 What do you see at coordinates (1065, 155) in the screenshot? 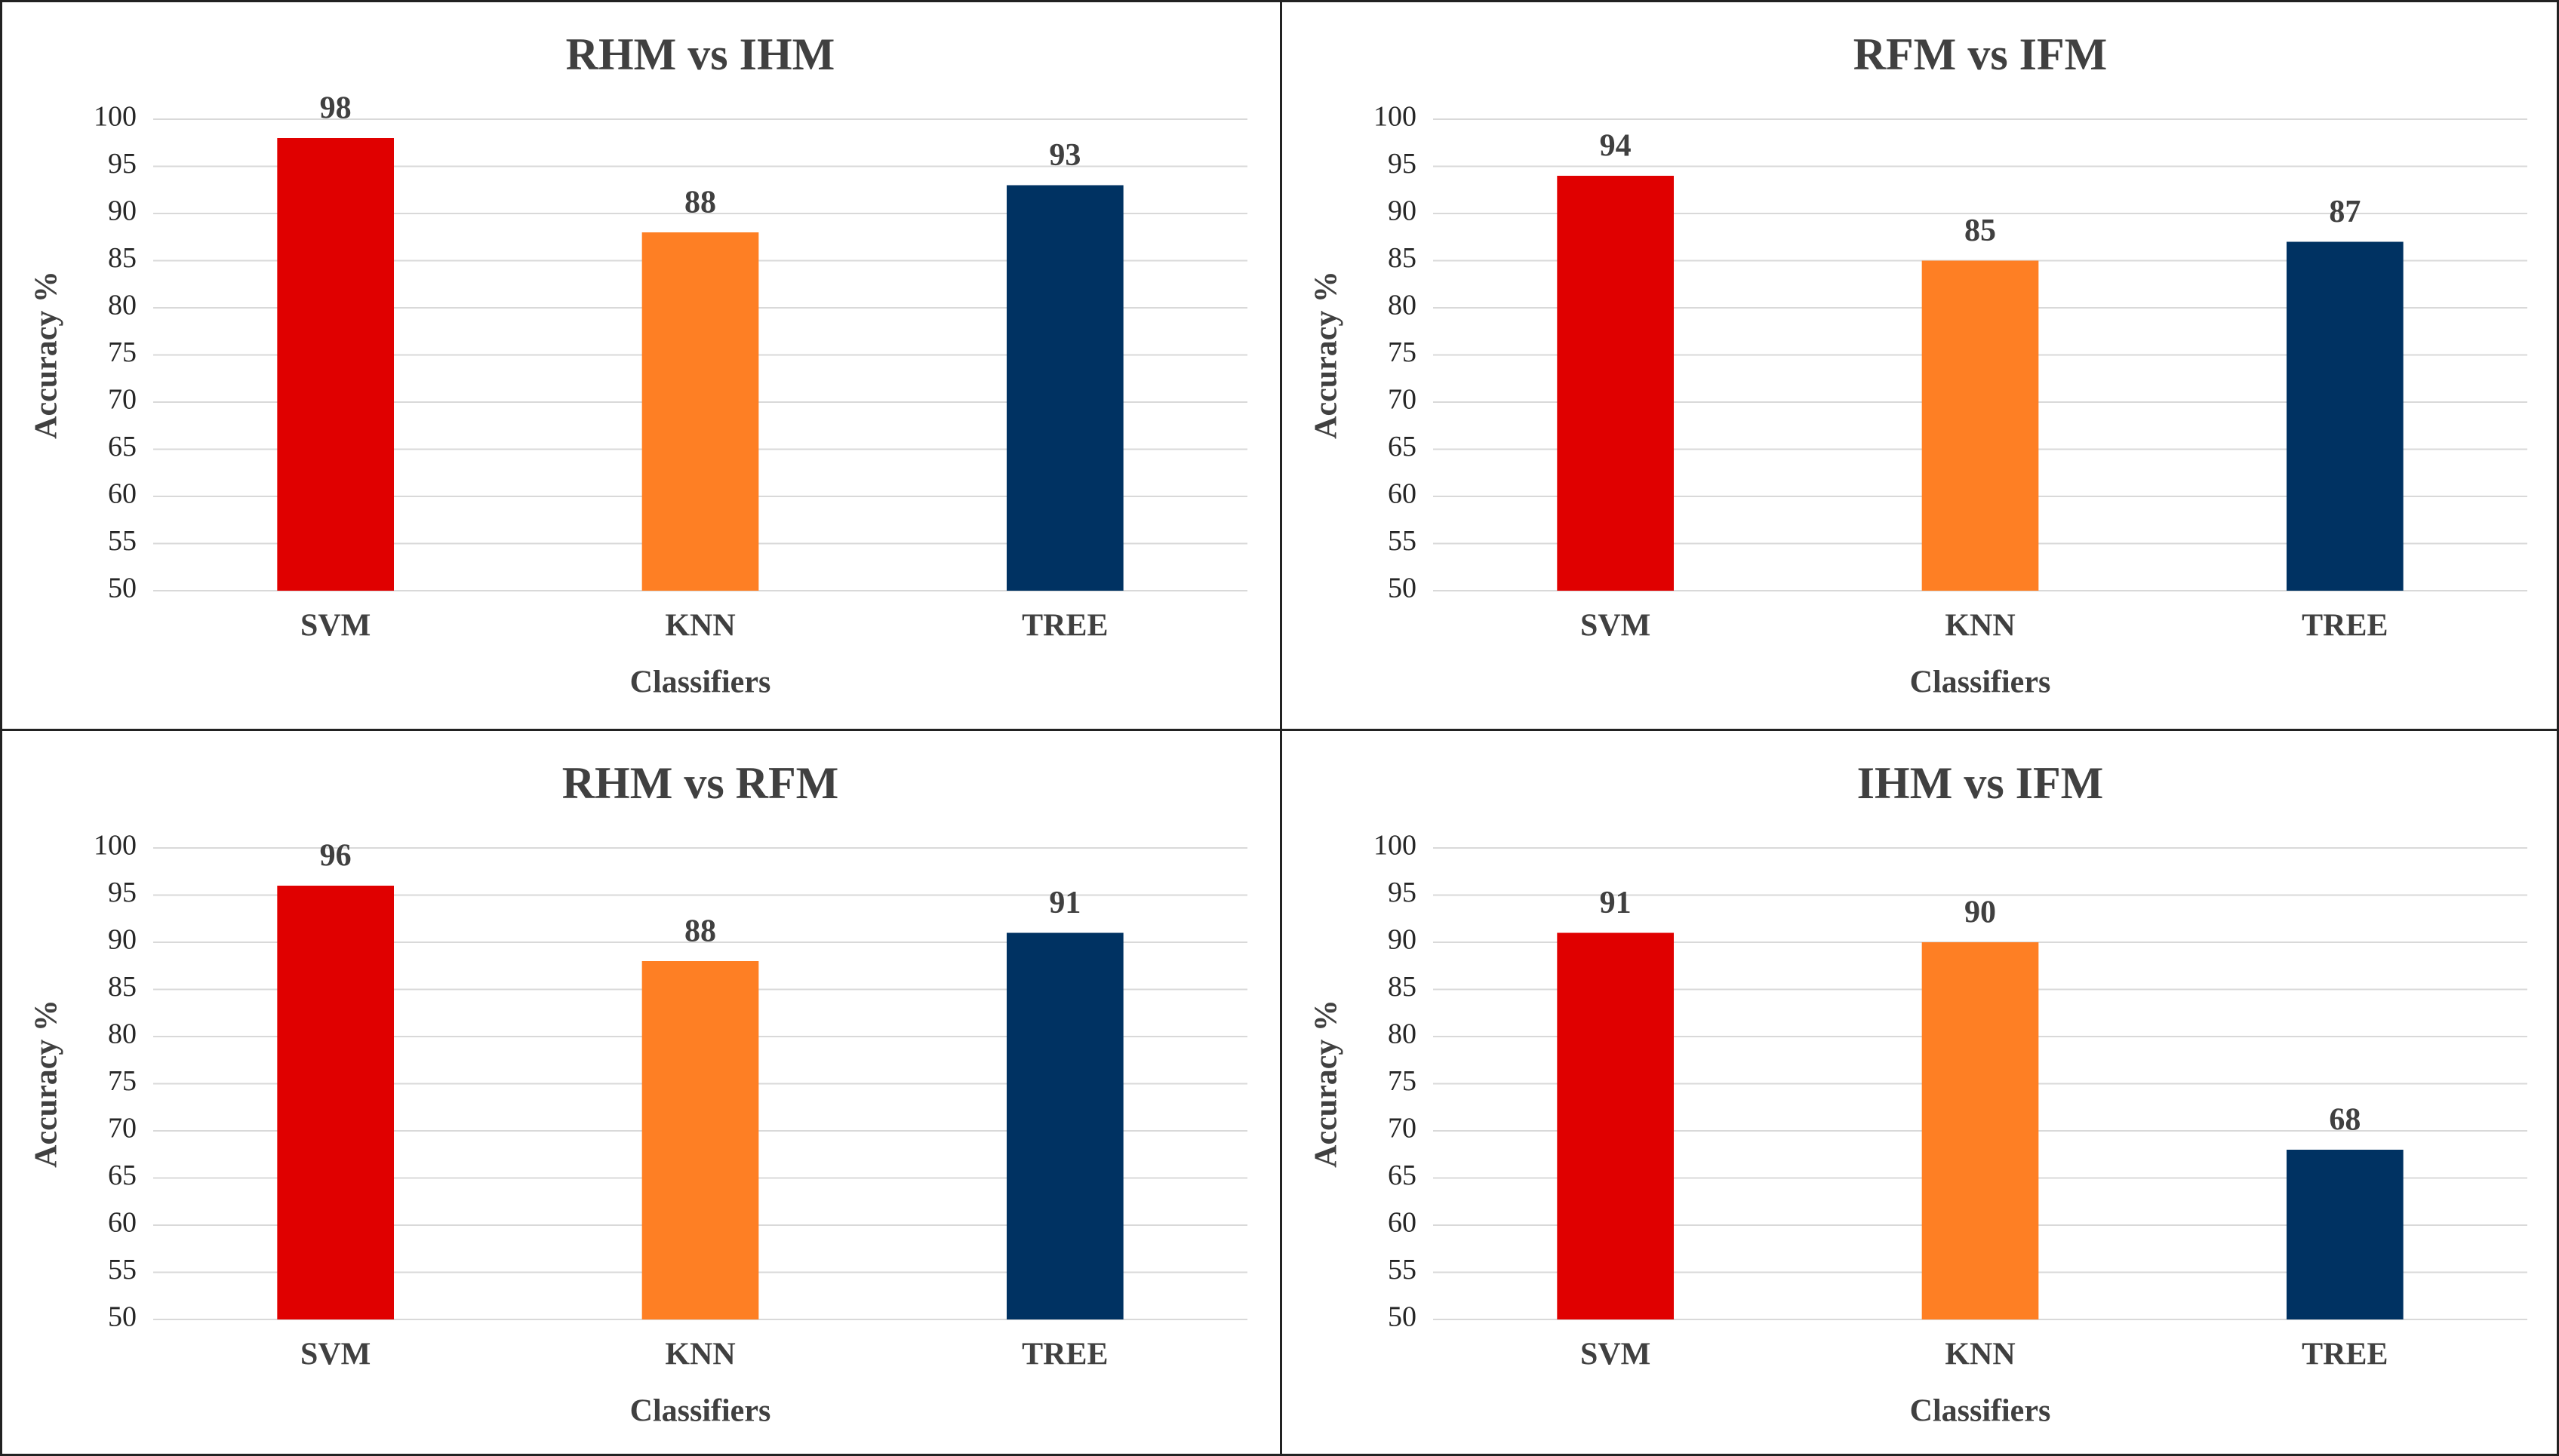
I see `value-label: 93` at bounding box center [1065, 155].